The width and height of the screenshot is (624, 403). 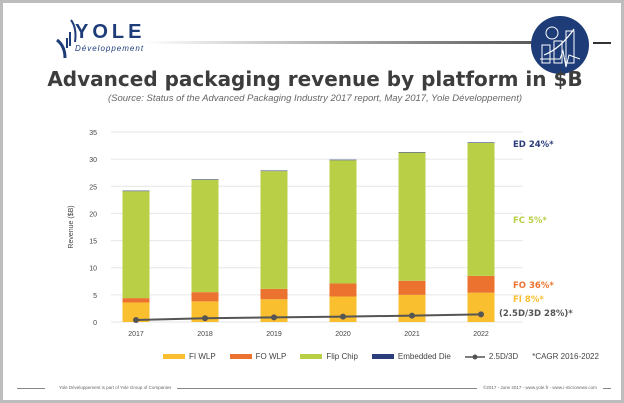 What do you see at coordinates (93, 133) in the screenshot?
I see `y-tick-label: 35` at bounding box center [93, 133].